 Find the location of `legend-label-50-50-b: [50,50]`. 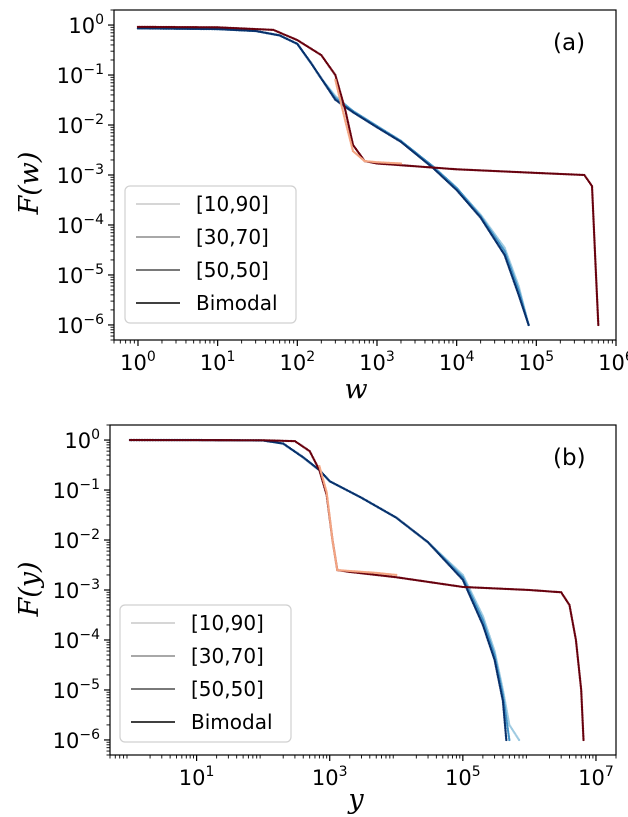

legend-label-50-50-b: [50,50] is located at coordinates (227, 689).